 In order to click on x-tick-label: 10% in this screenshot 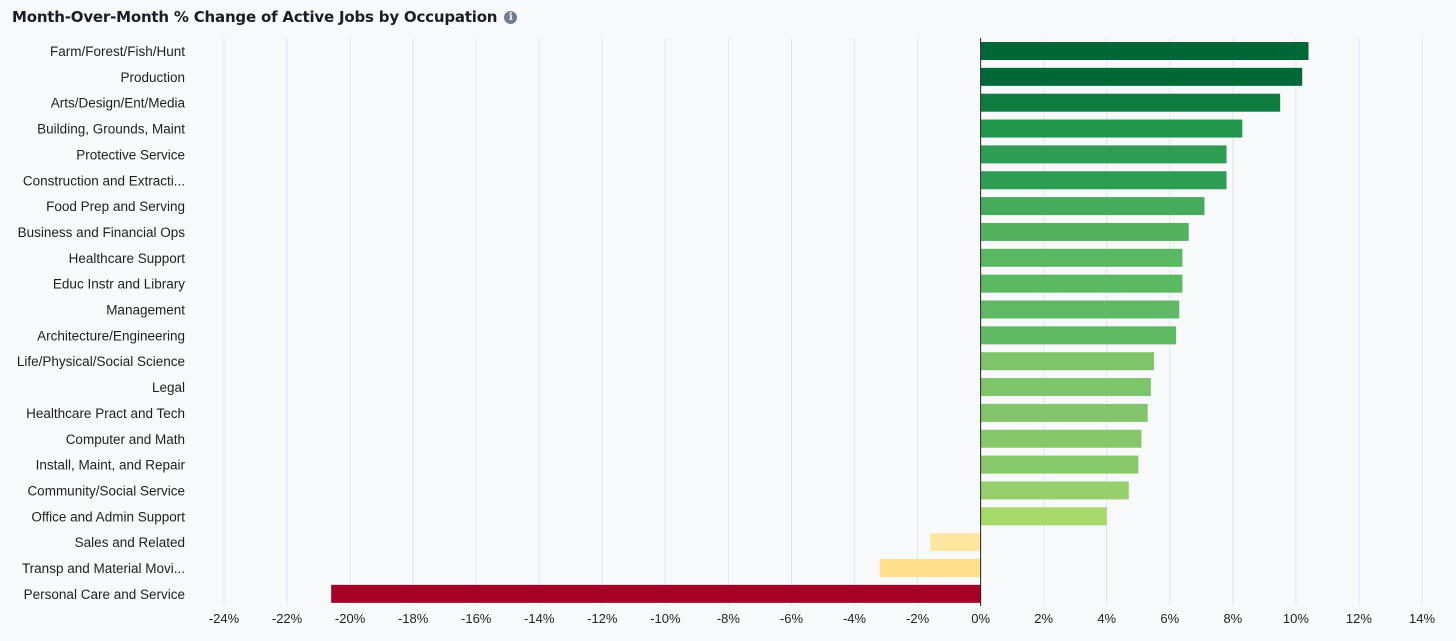, I will do `click(1296, 618)`.